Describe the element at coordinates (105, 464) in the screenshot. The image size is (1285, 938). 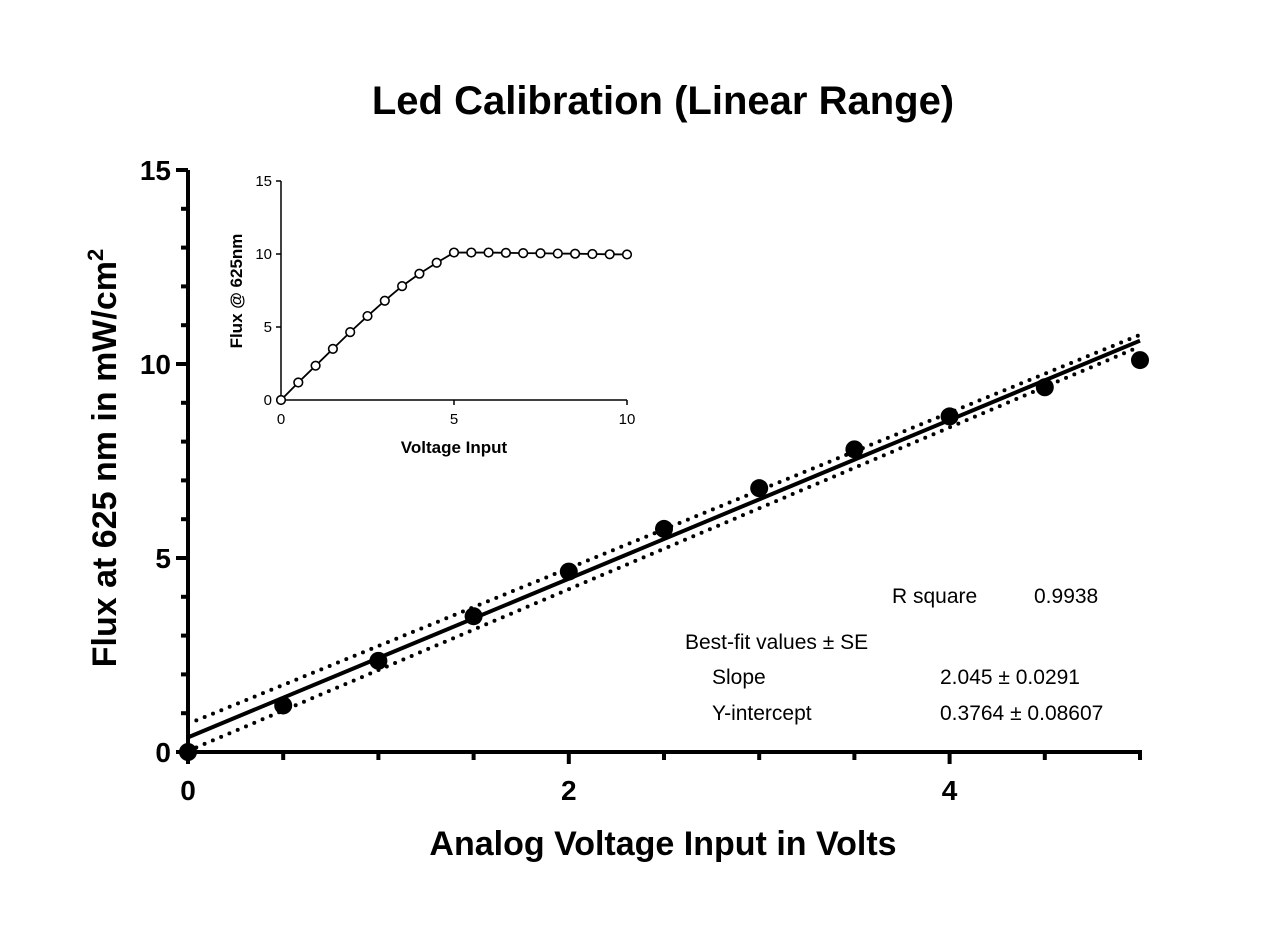
I see `y-axis-title-text: Flux at 625 nm in mW/cm` at that location.